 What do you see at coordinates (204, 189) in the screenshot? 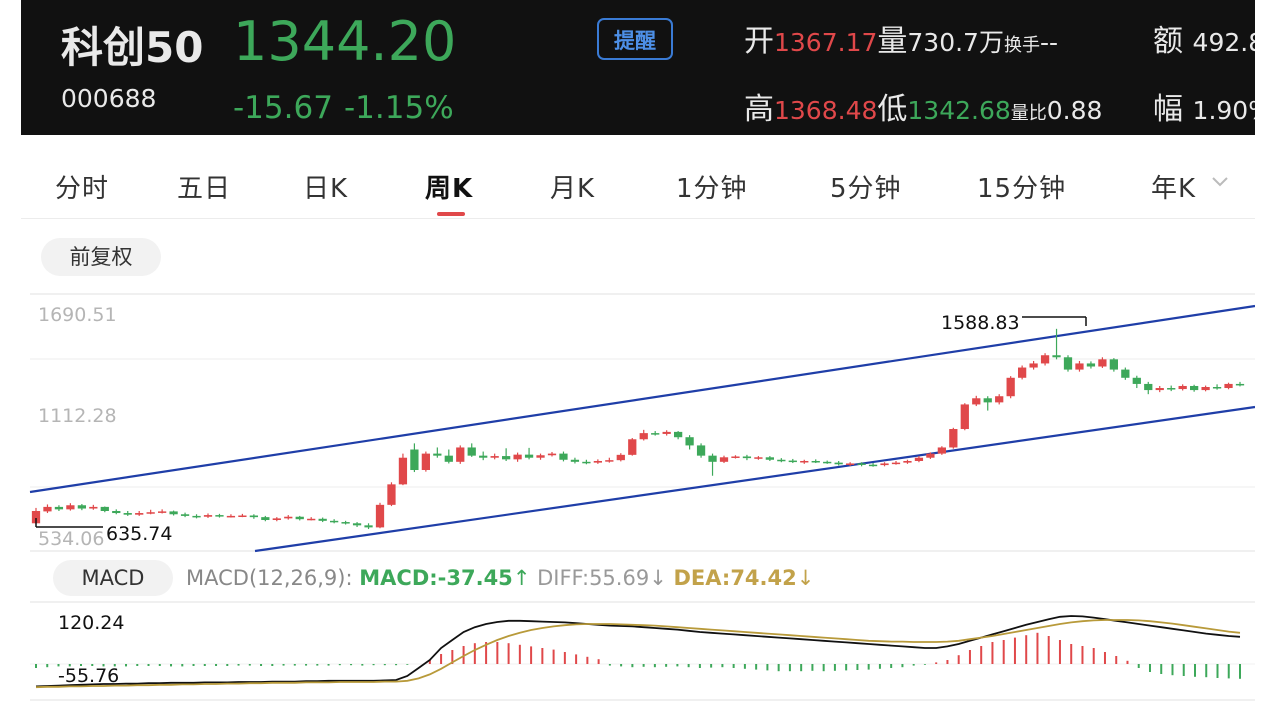
I see `tab-five-day: 五日` at bounding box center [204, 189].